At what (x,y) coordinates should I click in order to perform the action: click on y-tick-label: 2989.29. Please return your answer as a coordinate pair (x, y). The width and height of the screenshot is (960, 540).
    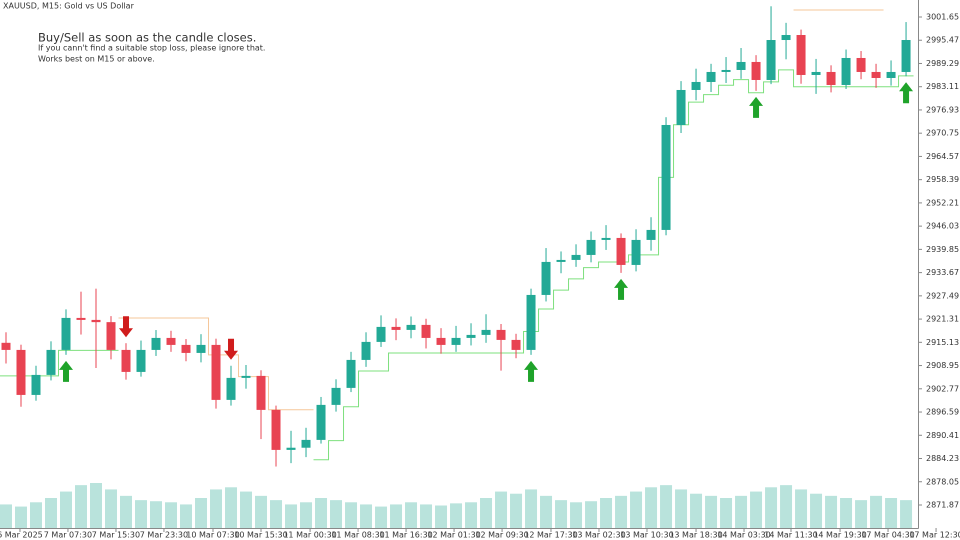
    Looking at the image, I should click on (942, 63).